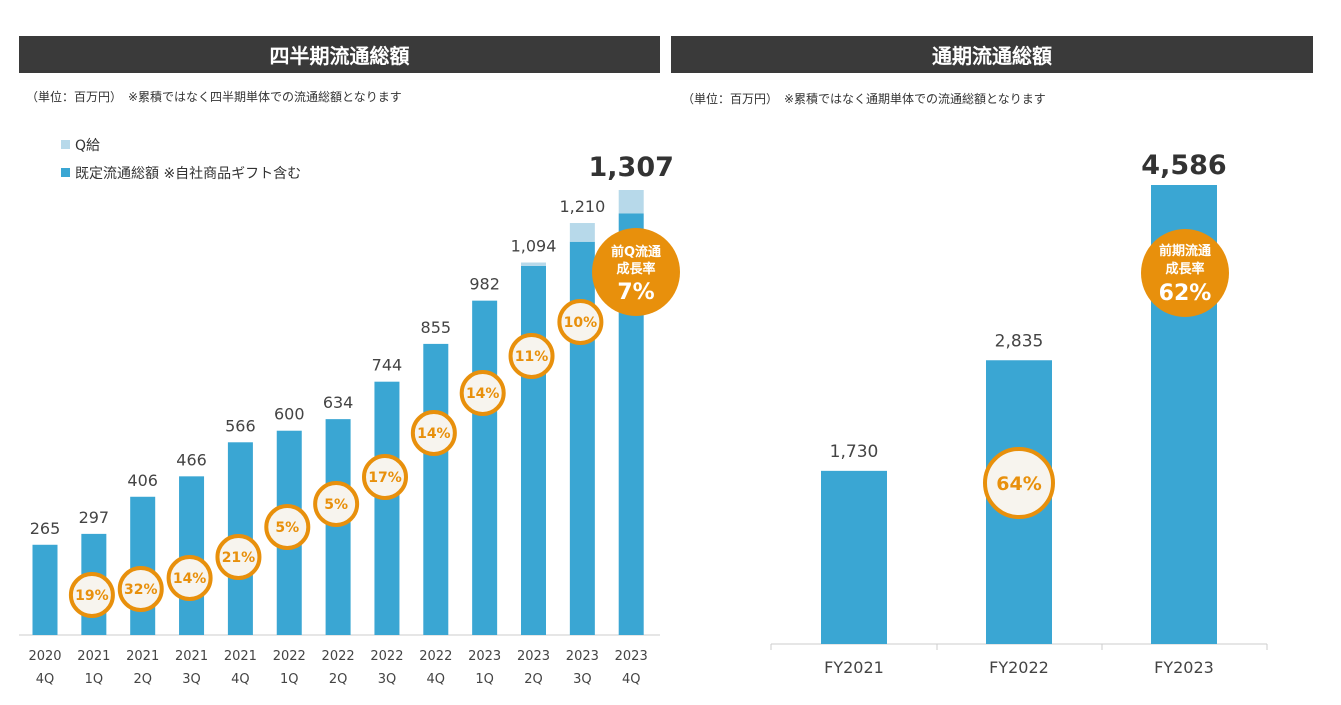 This screenshot has width=1341, height=705. I want to click on data-label-total: 297, so click(94, 517).